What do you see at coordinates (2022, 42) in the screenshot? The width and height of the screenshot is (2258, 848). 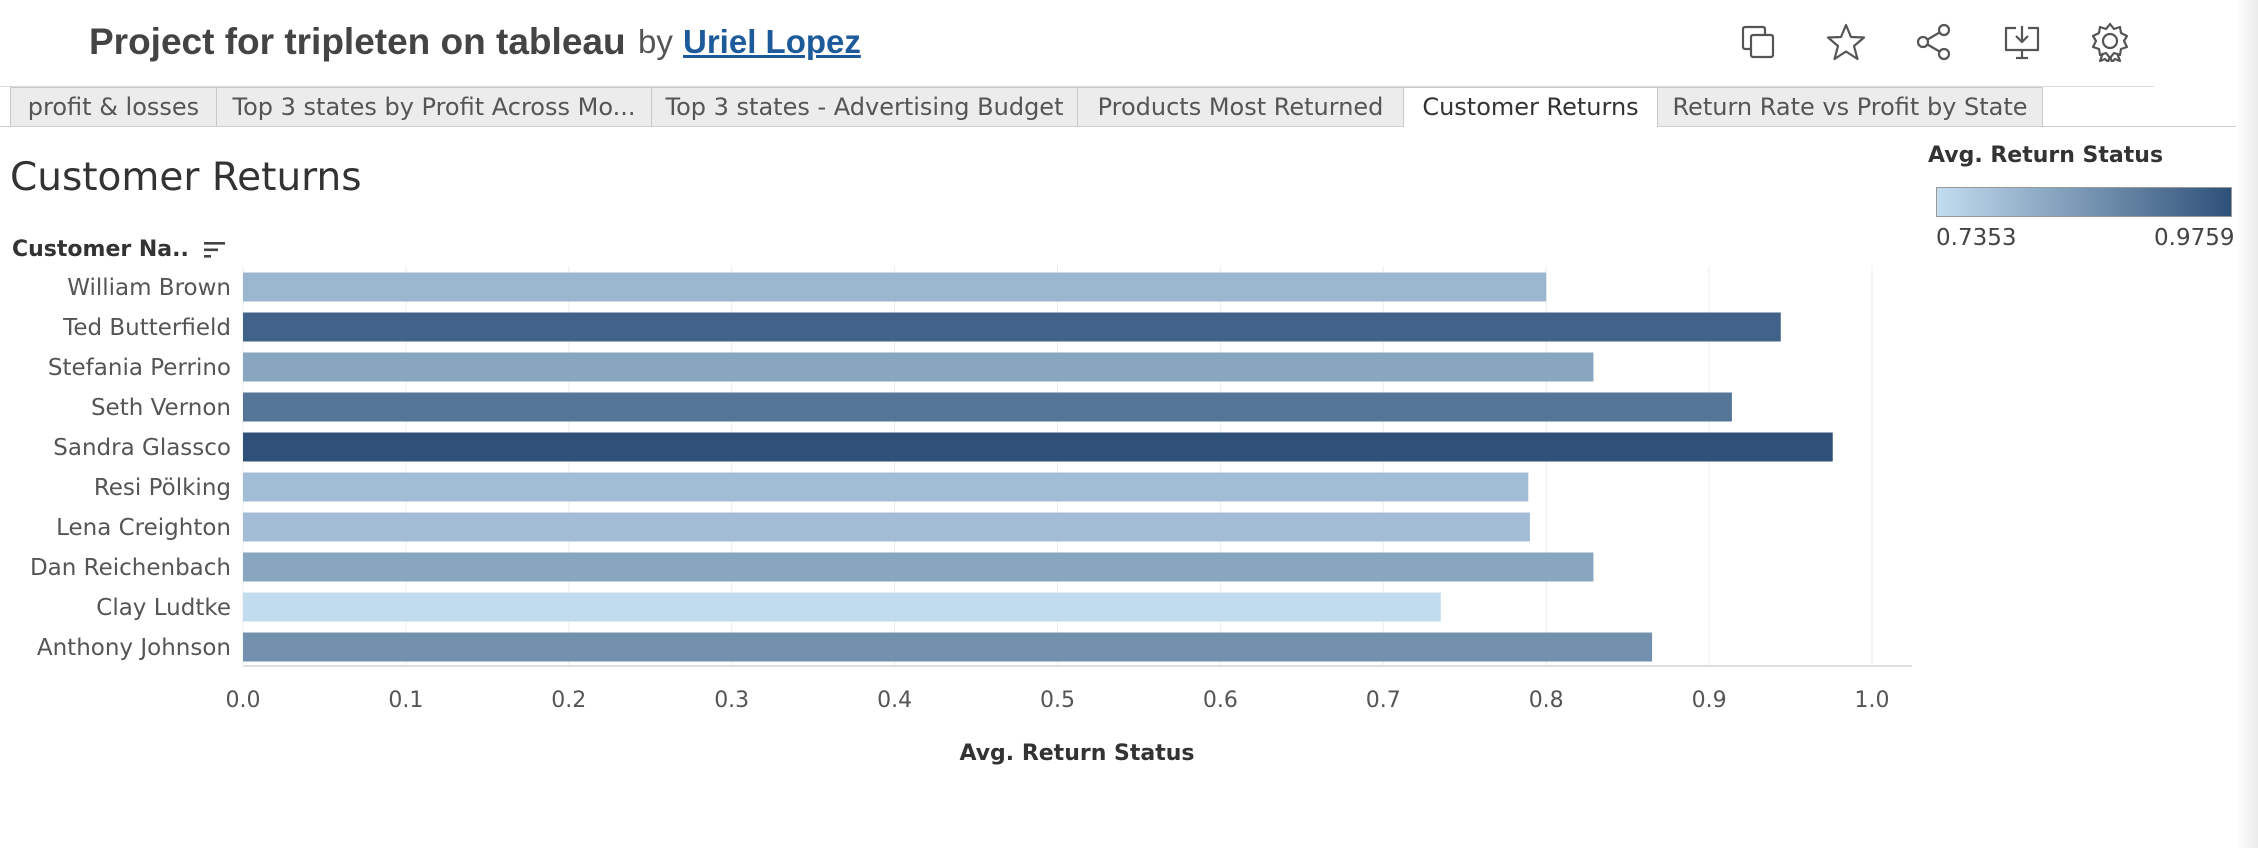 I see `download-icon` at bounding box center [2022, 42].